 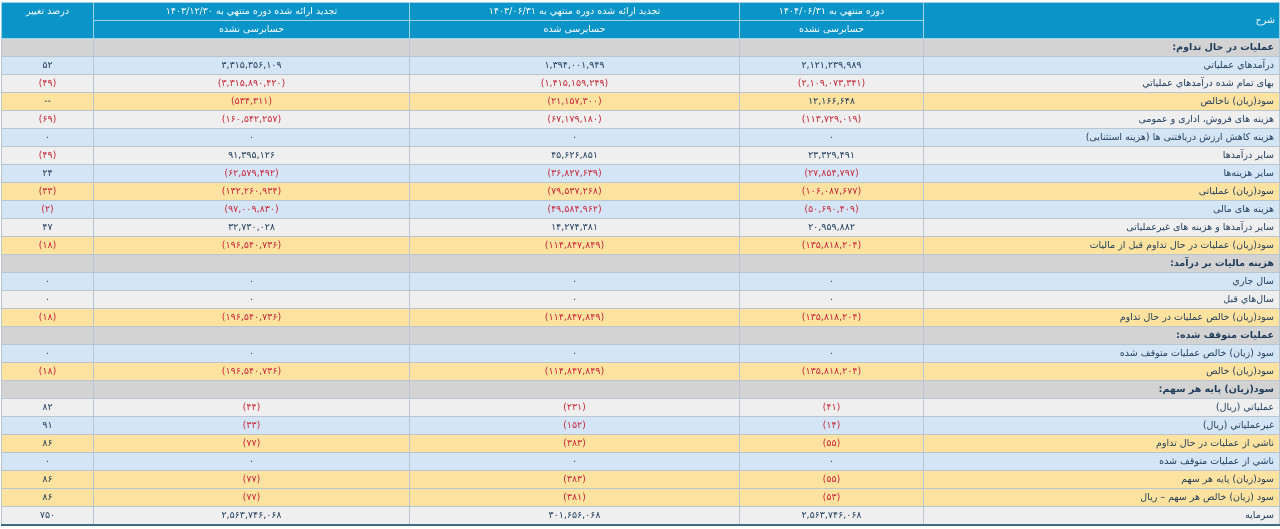 I want to click on pct-change: --, so click(x=47, y=101).